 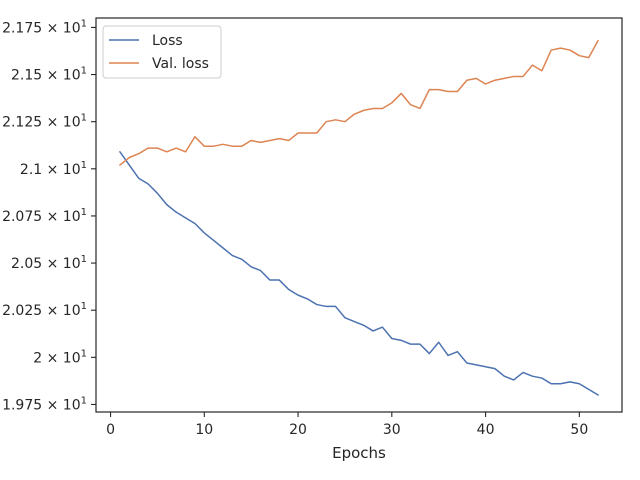 What do you see at coordinates (579, 430) in the screenshot?
I see `x-tick-label: 50` at bounding box center [579, 430].